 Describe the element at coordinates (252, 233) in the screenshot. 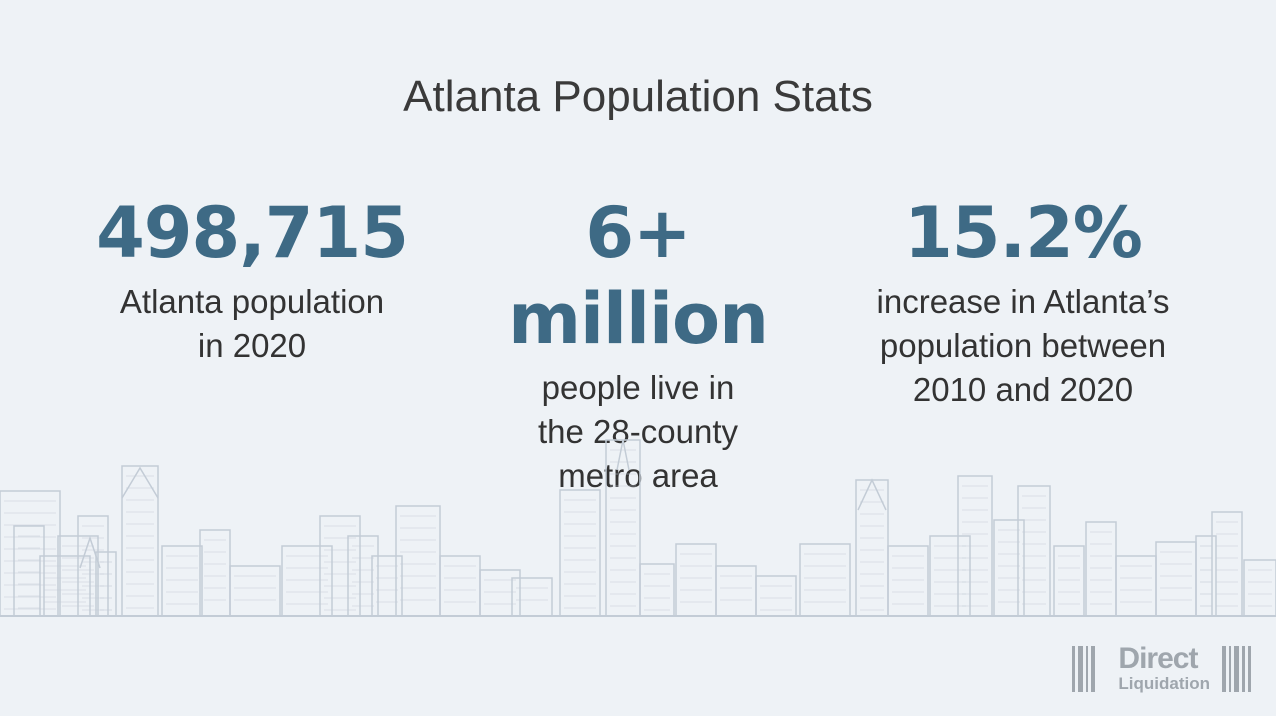

I see `stat-value: 498,715` at that location.